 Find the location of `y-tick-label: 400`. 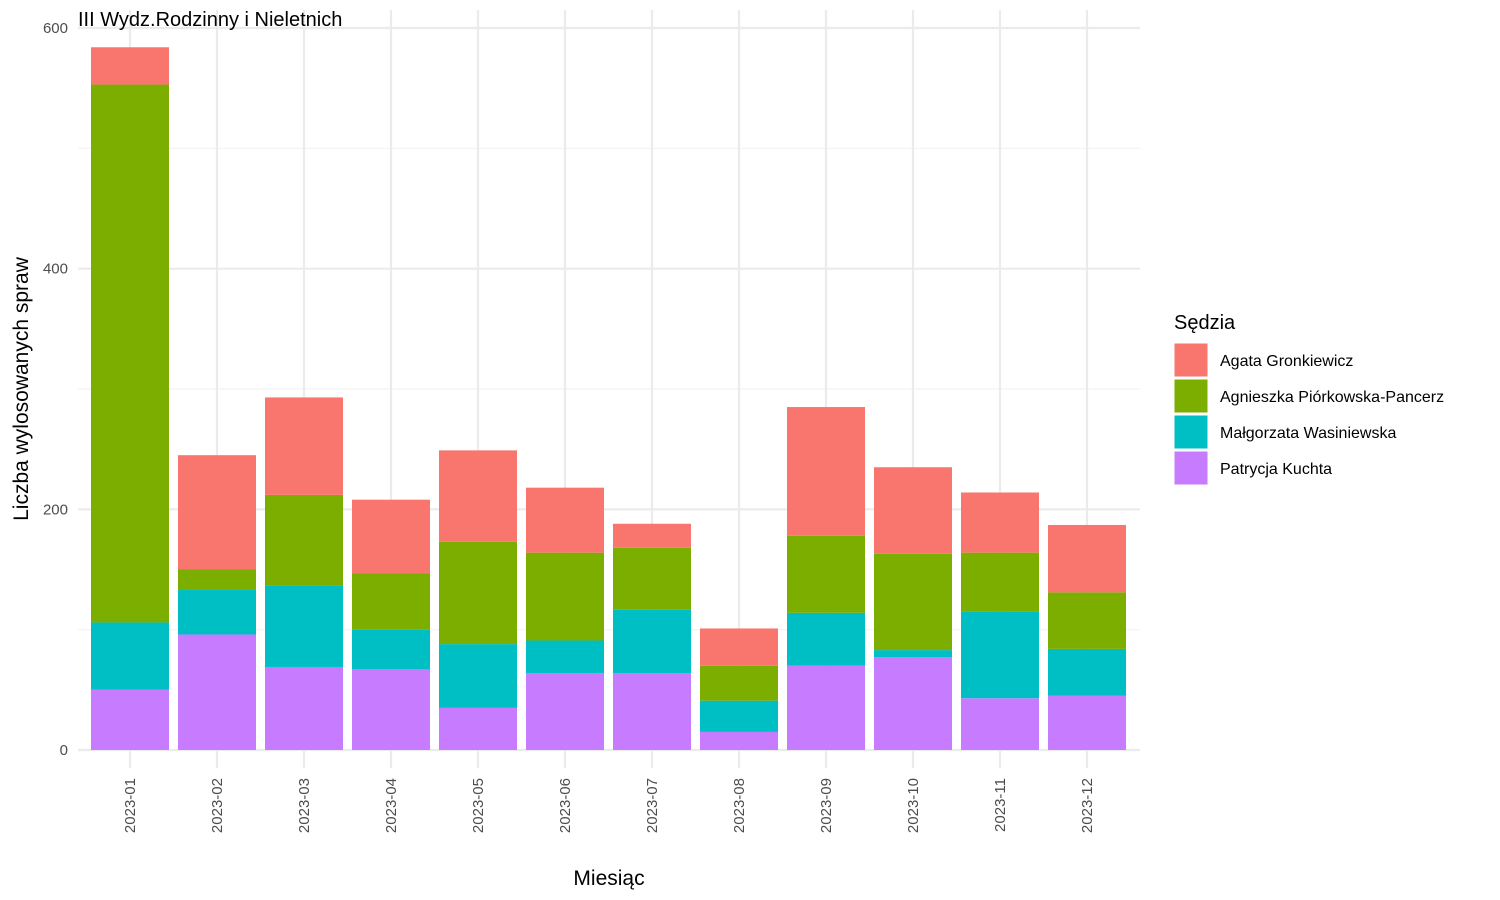

y-tick-label: 400 is located at coordinates (55, 269).